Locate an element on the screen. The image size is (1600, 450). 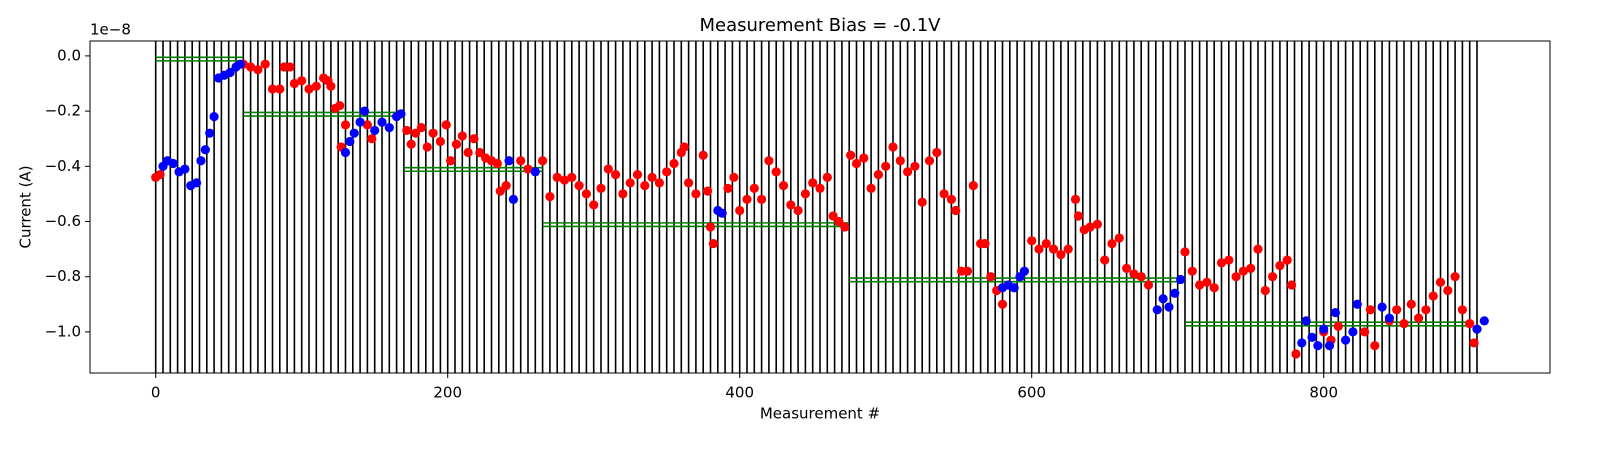
y-tick-label: −0.2 is located at coordinates (63, 111).